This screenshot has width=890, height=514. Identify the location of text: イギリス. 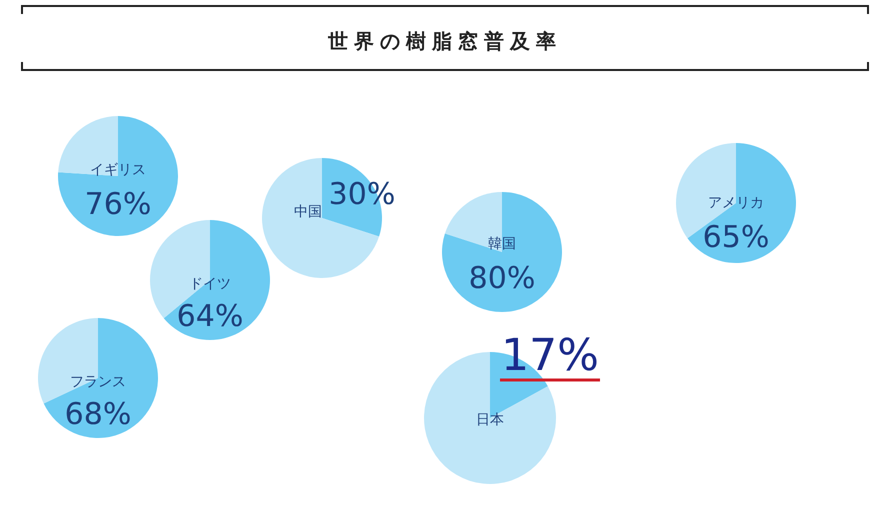
(118, 170).